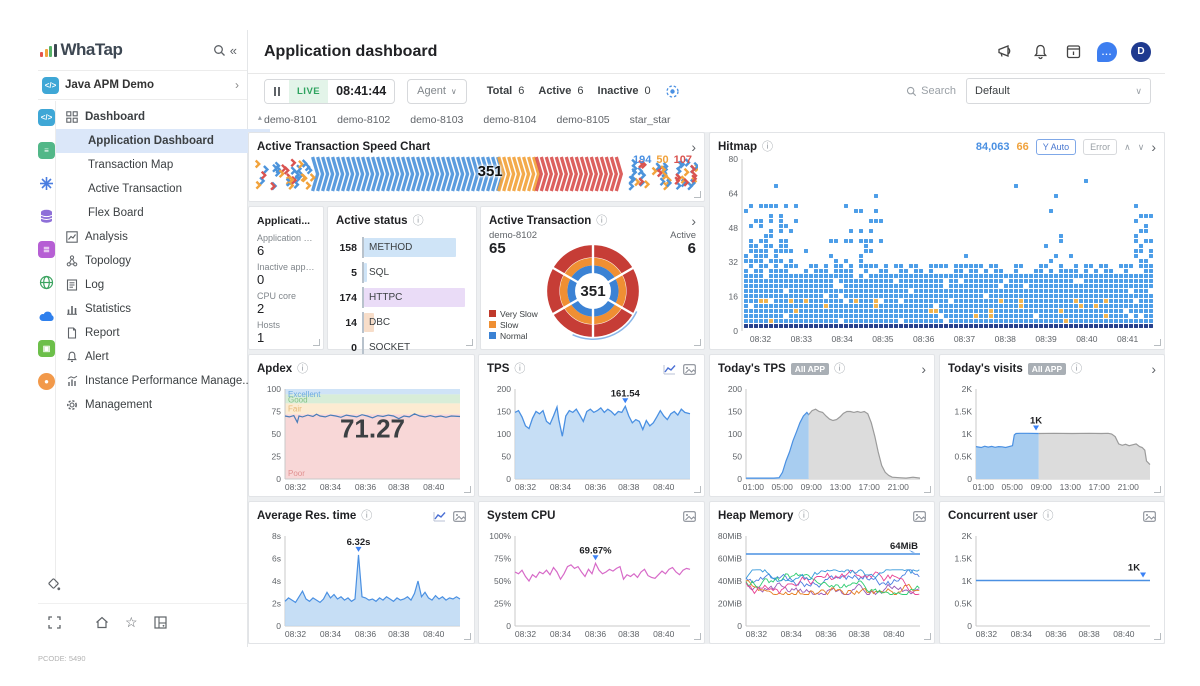 The height and width of the screenshot is (686, 1200). What do you see at coordinates (46, 315) in the screenshot?
I see `cloud-icon` at bounding box center [46, 315].